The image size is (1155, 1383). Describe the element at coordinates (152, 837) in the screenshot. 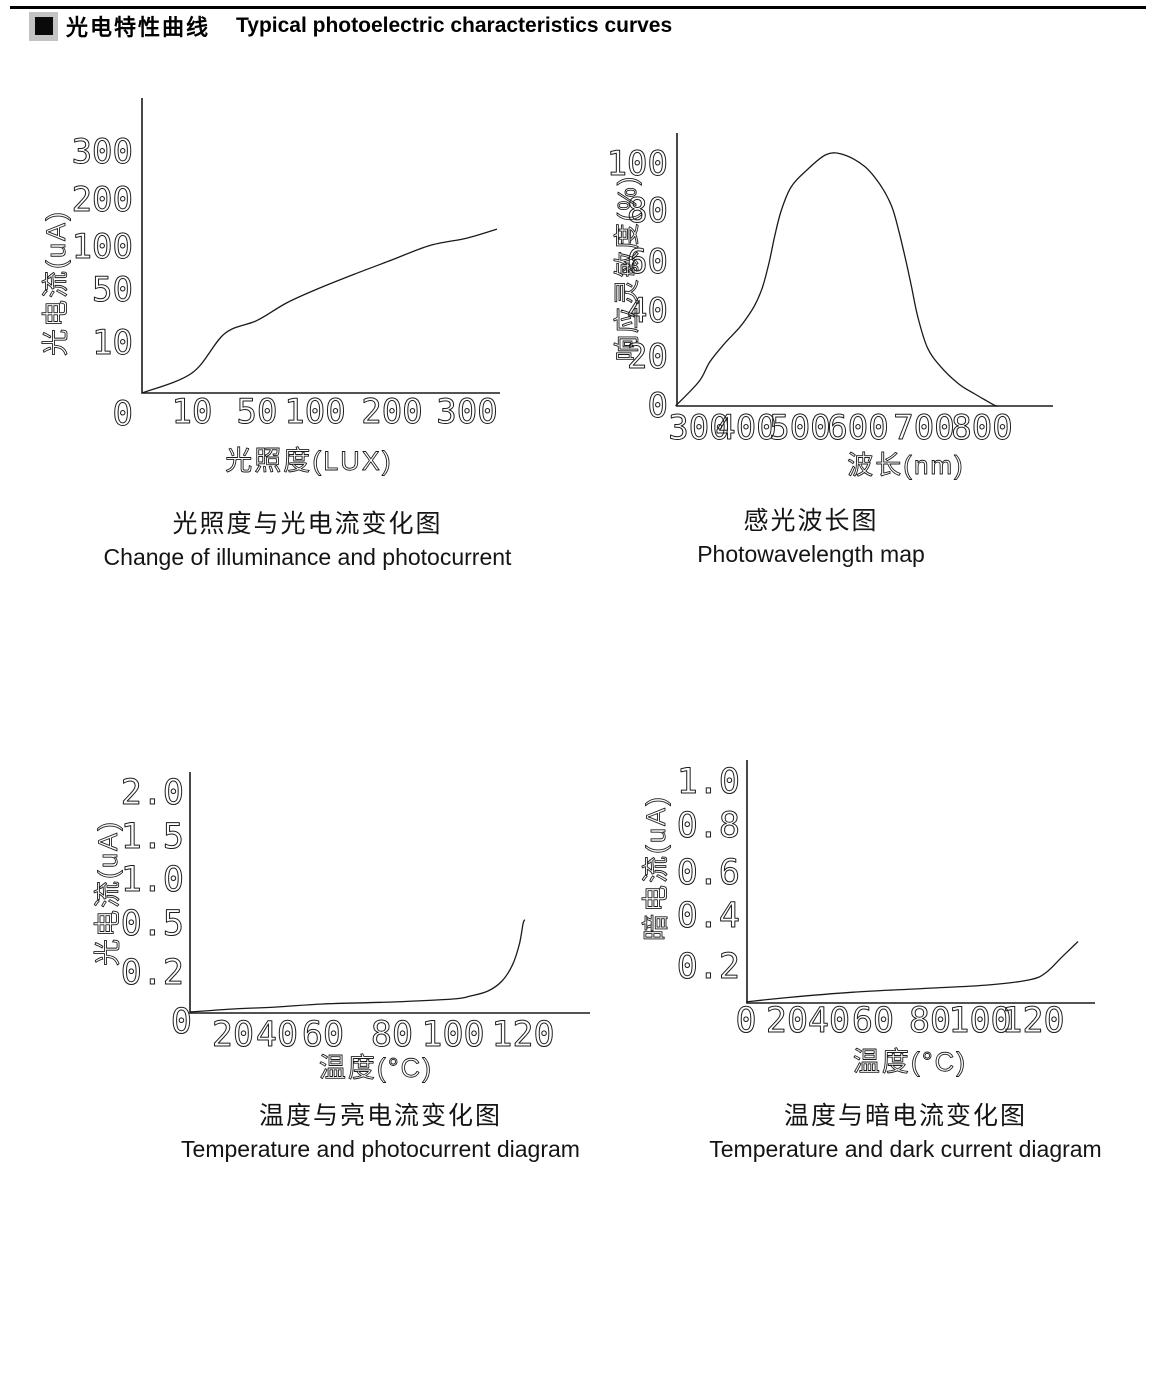

I see `y-tick-label: 1.5` at that location.